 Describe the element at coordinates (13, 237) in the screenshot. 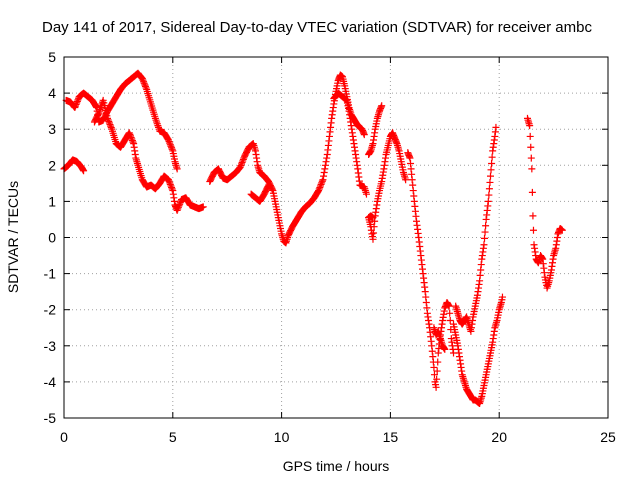

I see `y-axis-label: SDTVAR / TECUs` at that location.